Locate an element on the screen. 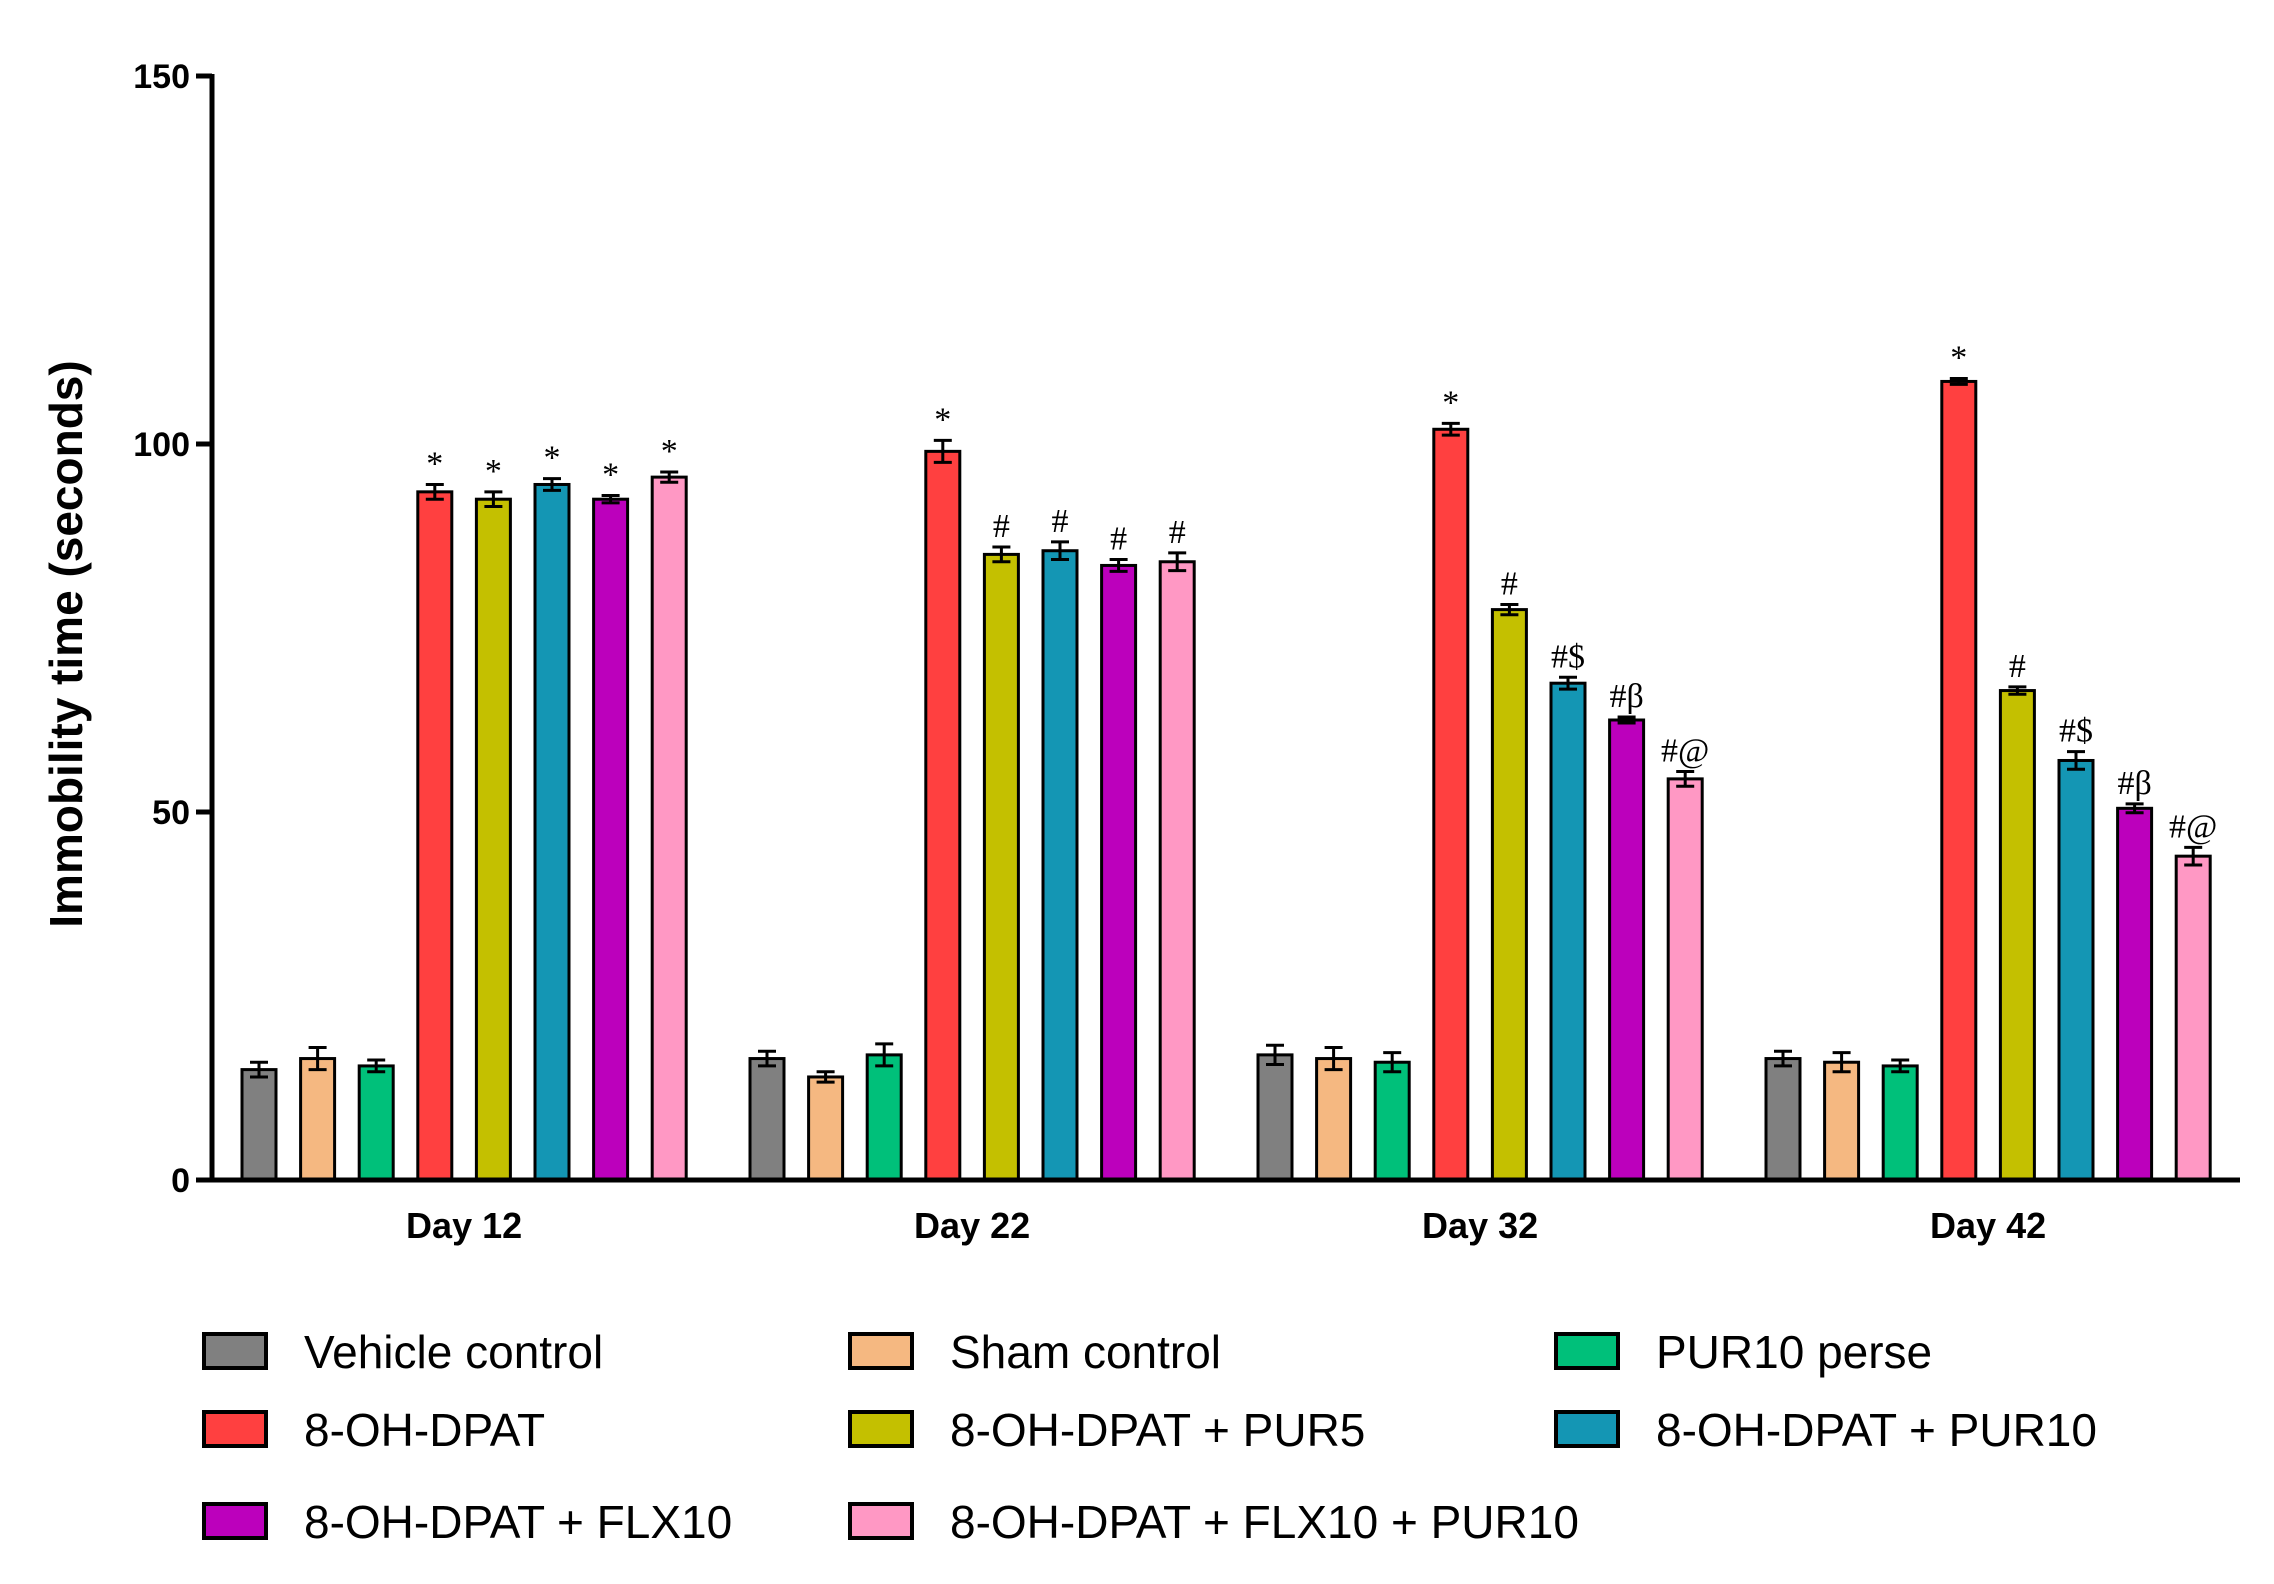 Image resolution: width=2274 pixels, height=1584 pixels. legend-label-5: 8-OH-DPAT + PUR5 is located at coordinates (1157, 1430).